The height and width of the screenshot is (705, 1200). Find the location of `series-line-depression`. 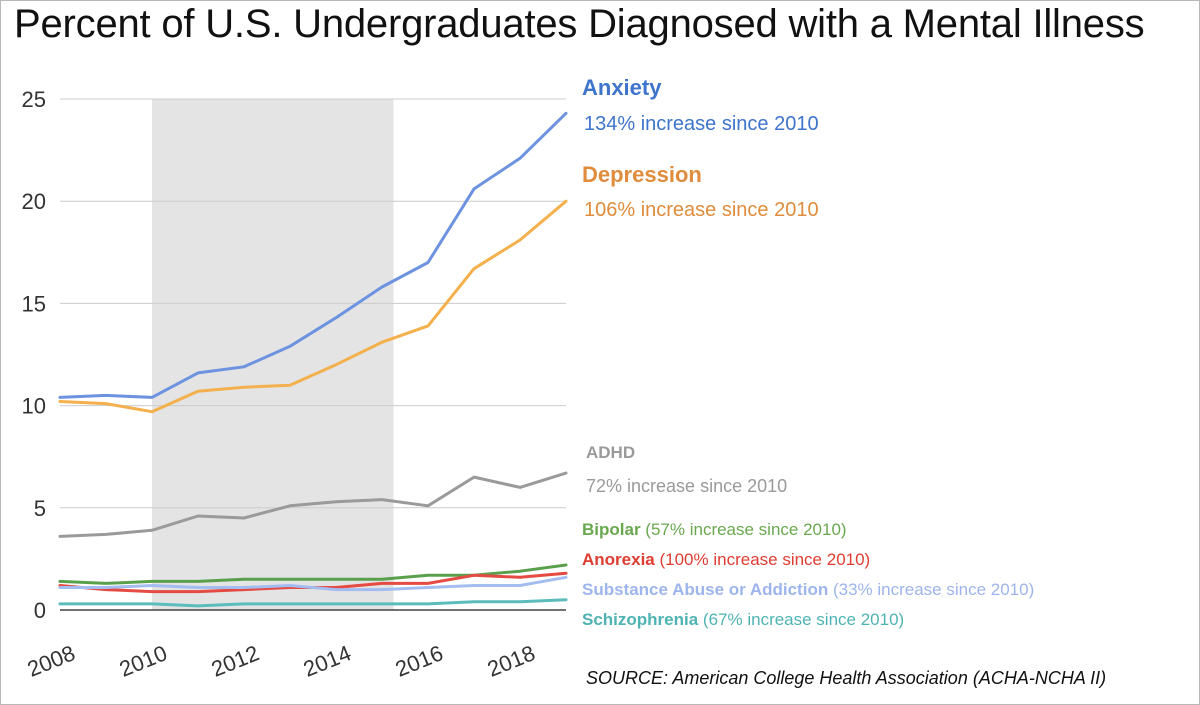

series-line-depression is located at coordinates (313, 306).